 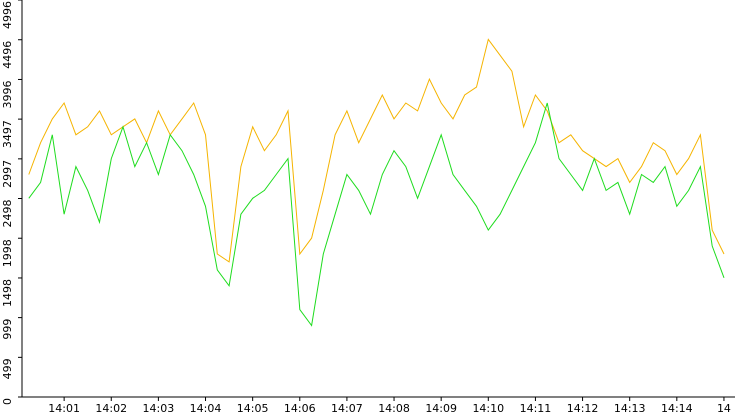 I want to click on y-tick-label: 499, so click(x=7, y=368).